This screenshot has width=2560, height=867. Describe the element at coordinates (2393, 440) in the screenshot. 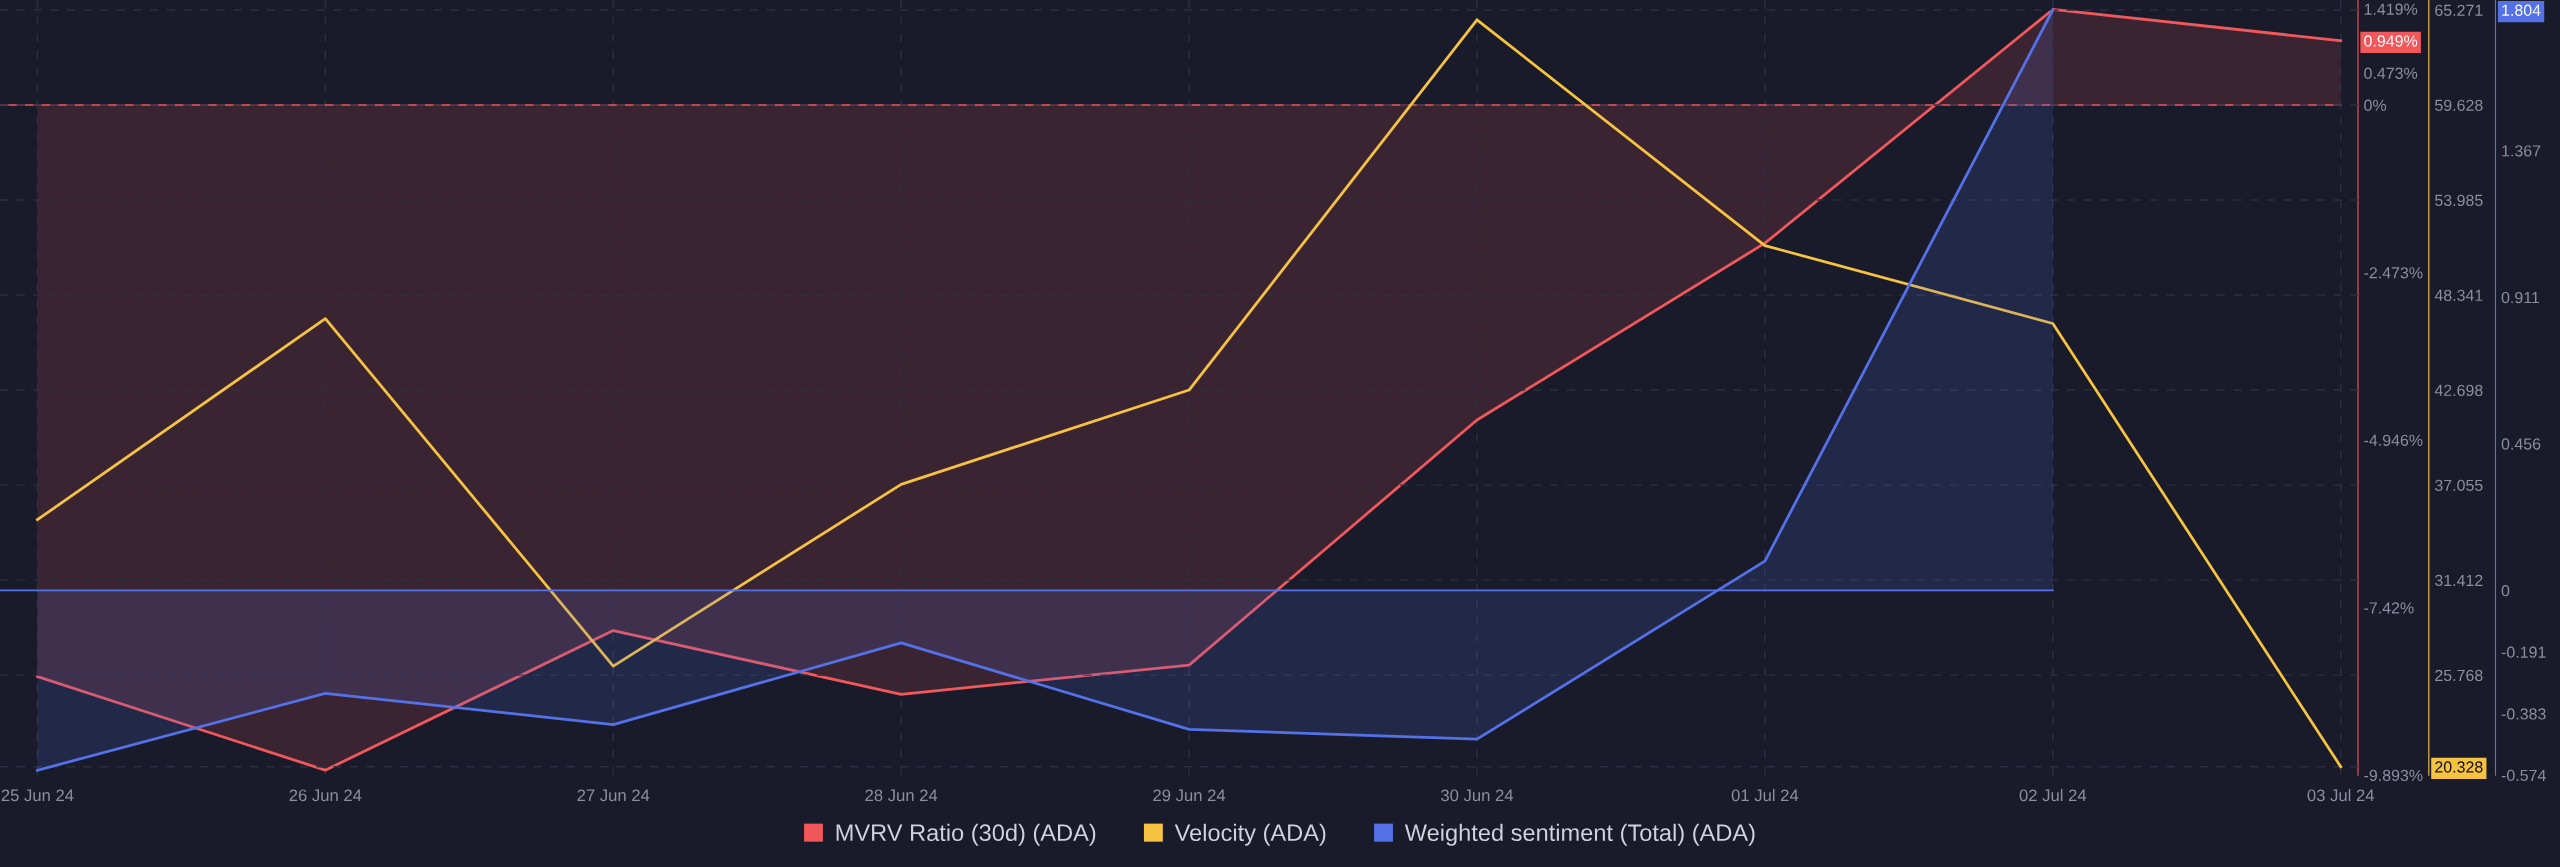

I see `y-tick-label: -4.946%` at that location.